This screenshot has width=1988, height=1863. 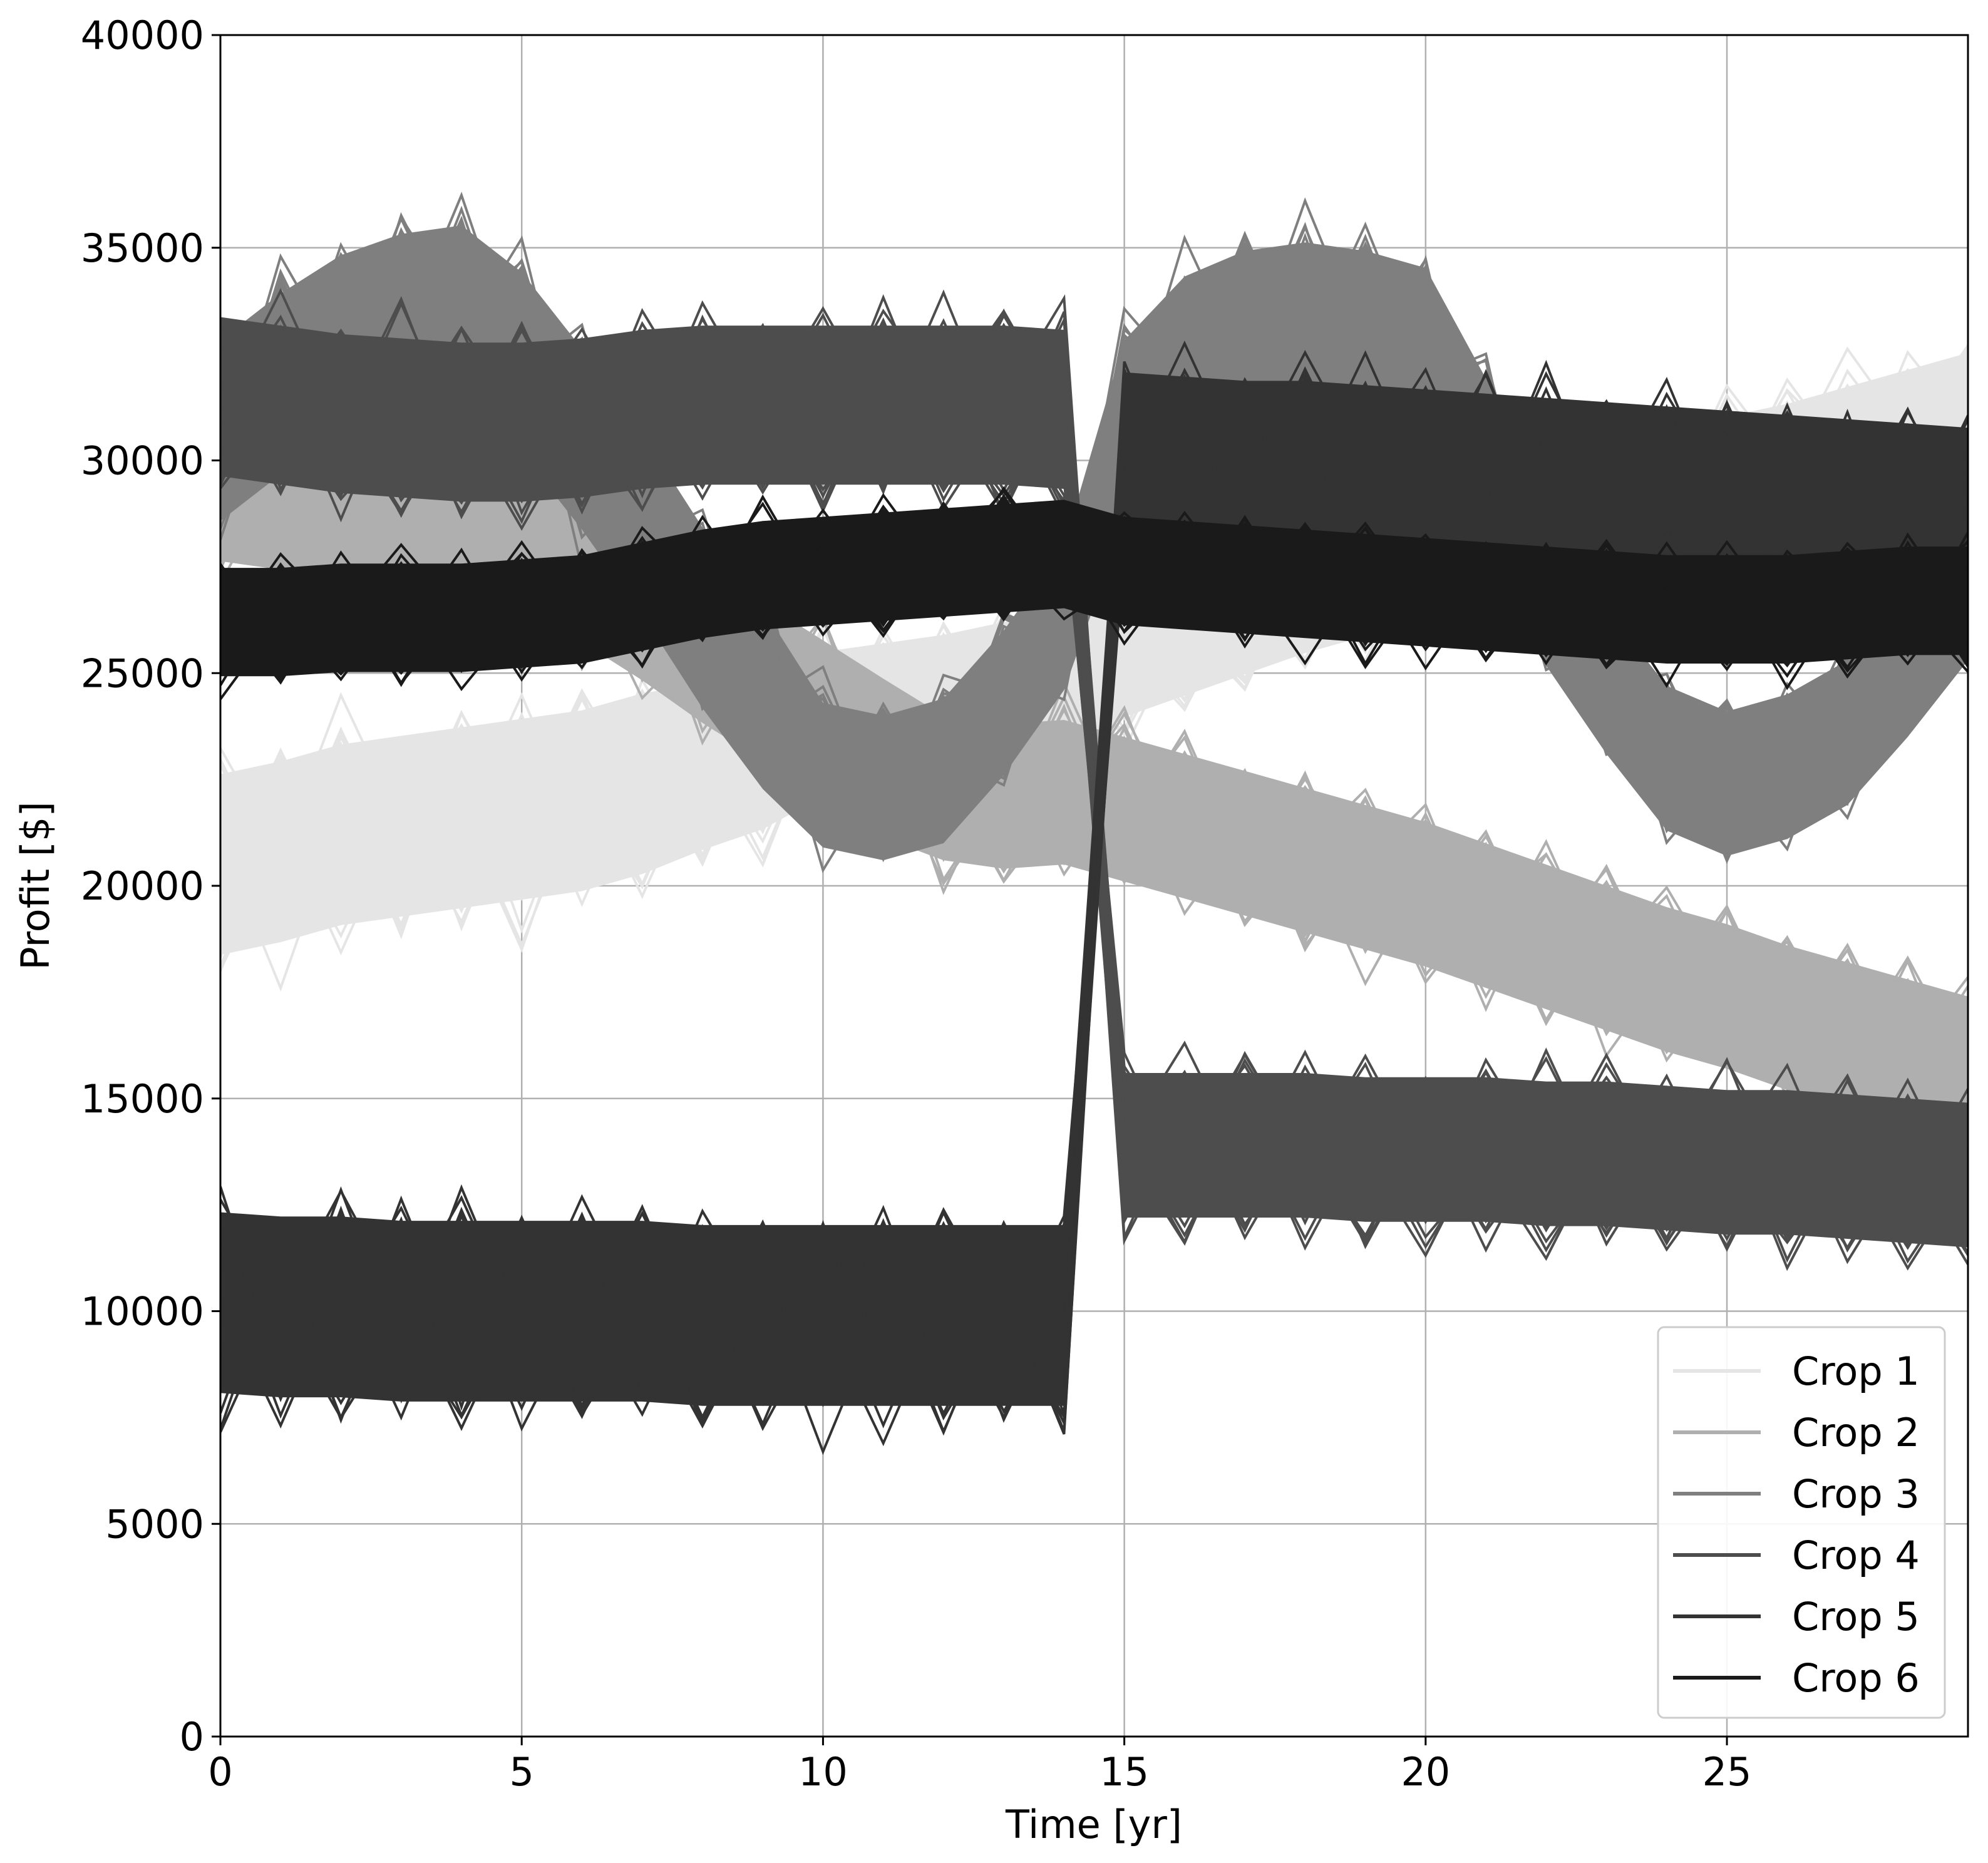 I want to click on x-axis-label: Time [yr], so click(x=1093, y=1824).